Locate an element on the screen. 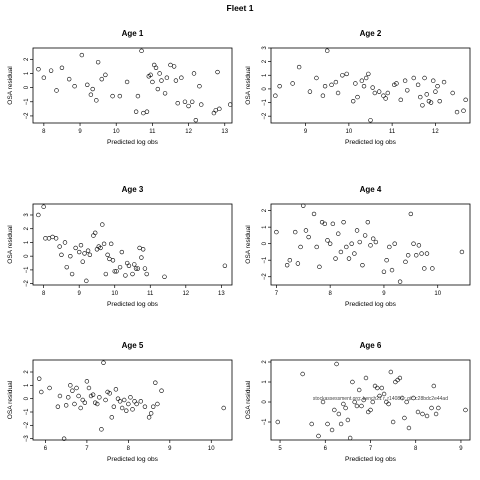 The width and height of the screenshot is (480, 480). x-tick-label: 6 is located at coordinates (46, 449).